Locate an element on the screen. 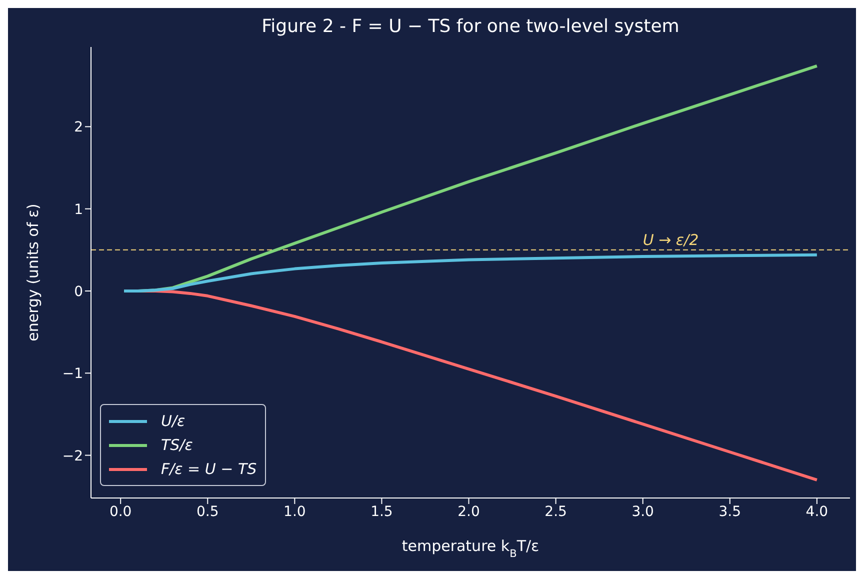 The image size is (864, 579). x-tick-label: 2.5 is located at coordinates (555, 512).